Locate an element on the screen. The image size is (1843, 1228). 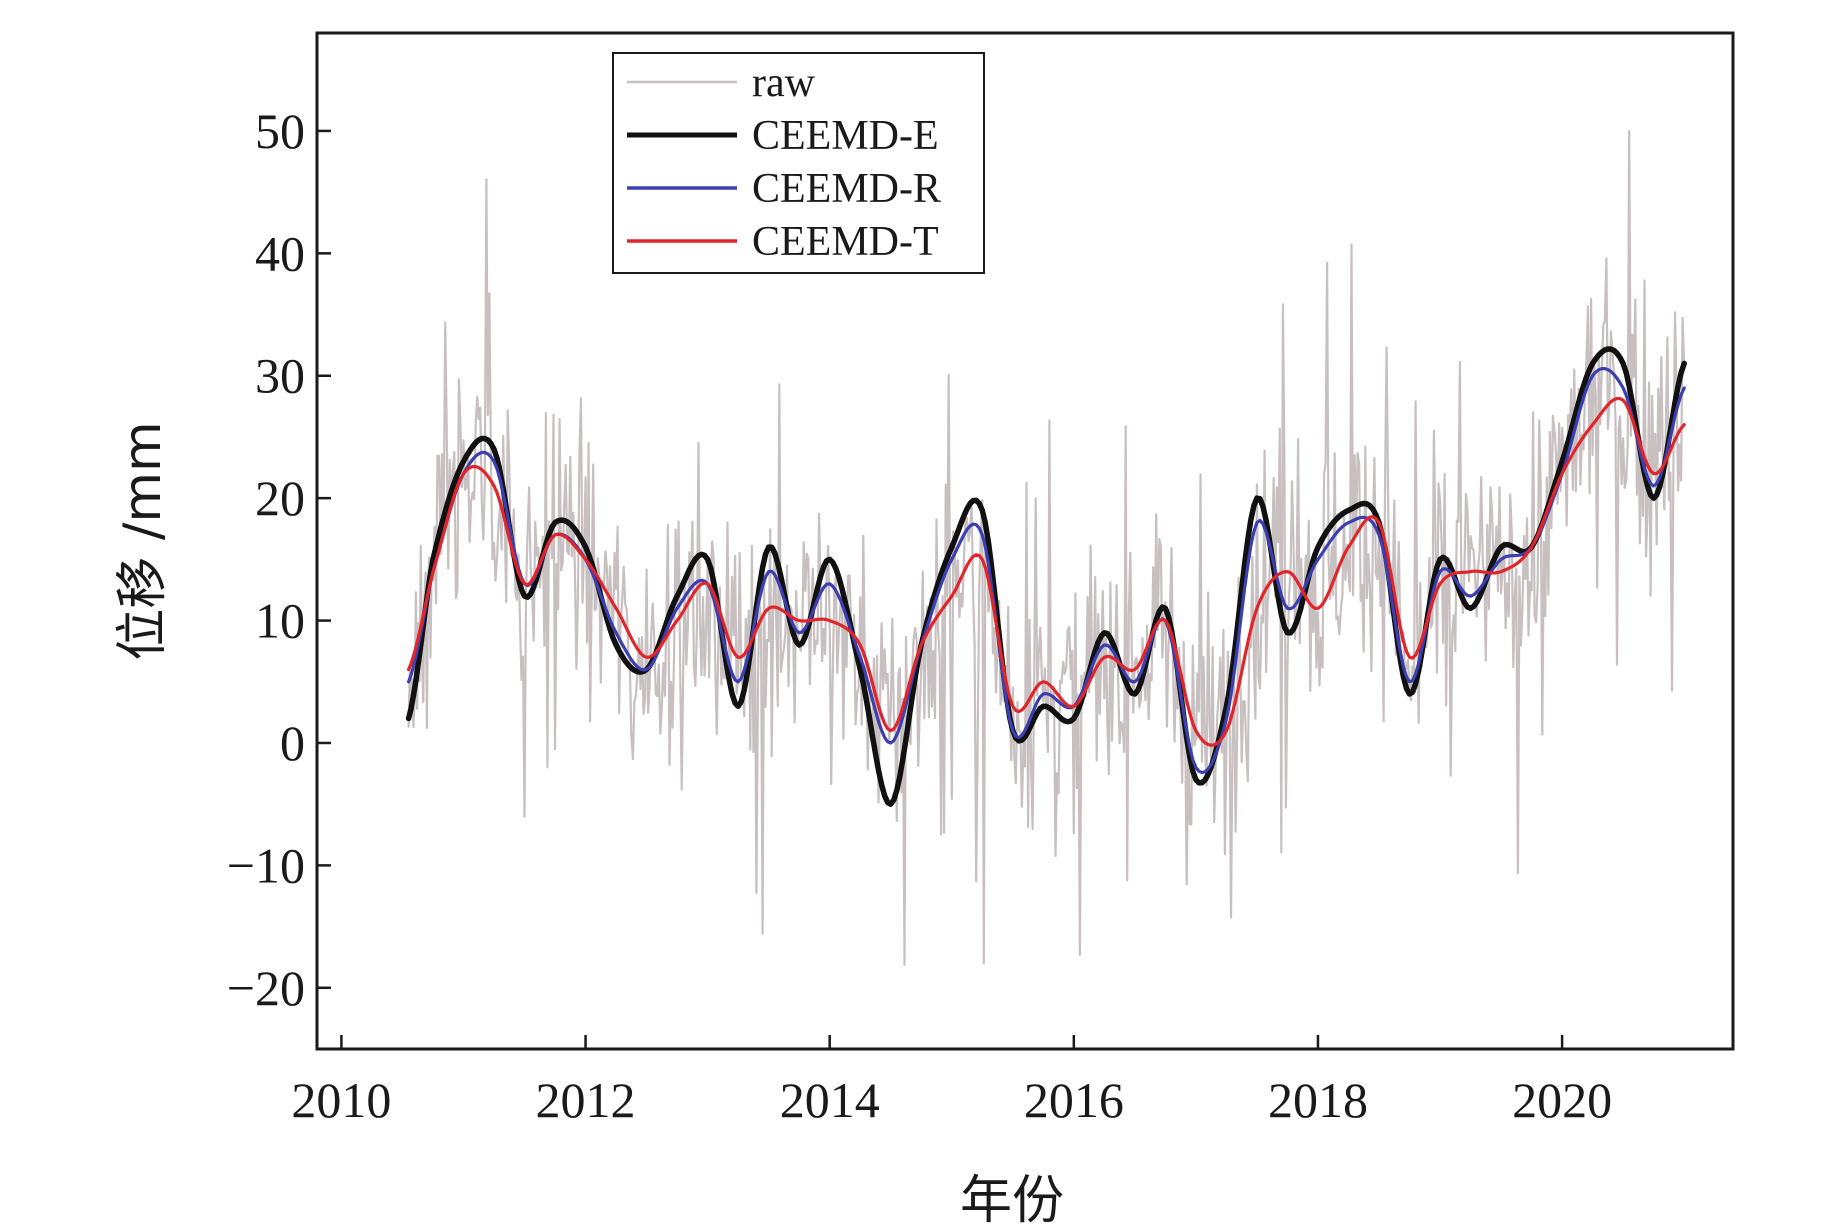
y-tick-label: −10 is located at coordinates (266, 865).